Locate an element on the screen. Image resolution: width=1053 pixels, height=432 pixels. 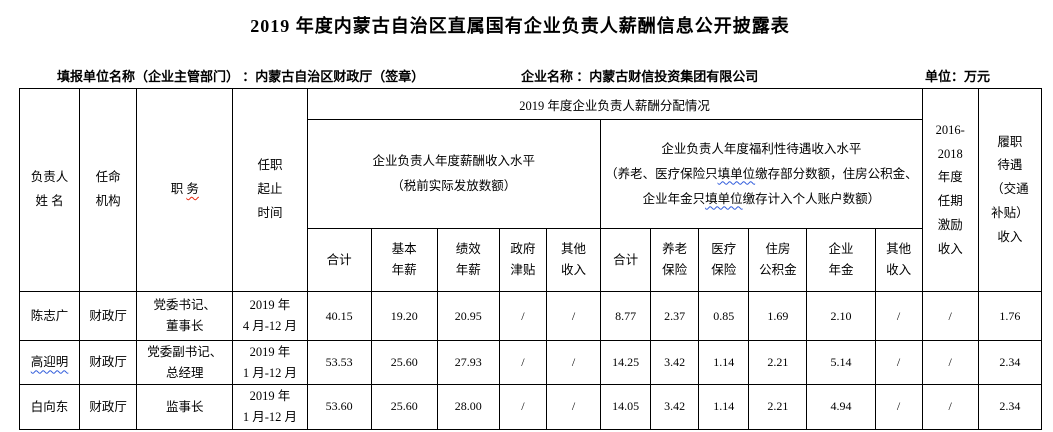
cell-annuity: 5.14 is located at coordinates (841, 362).